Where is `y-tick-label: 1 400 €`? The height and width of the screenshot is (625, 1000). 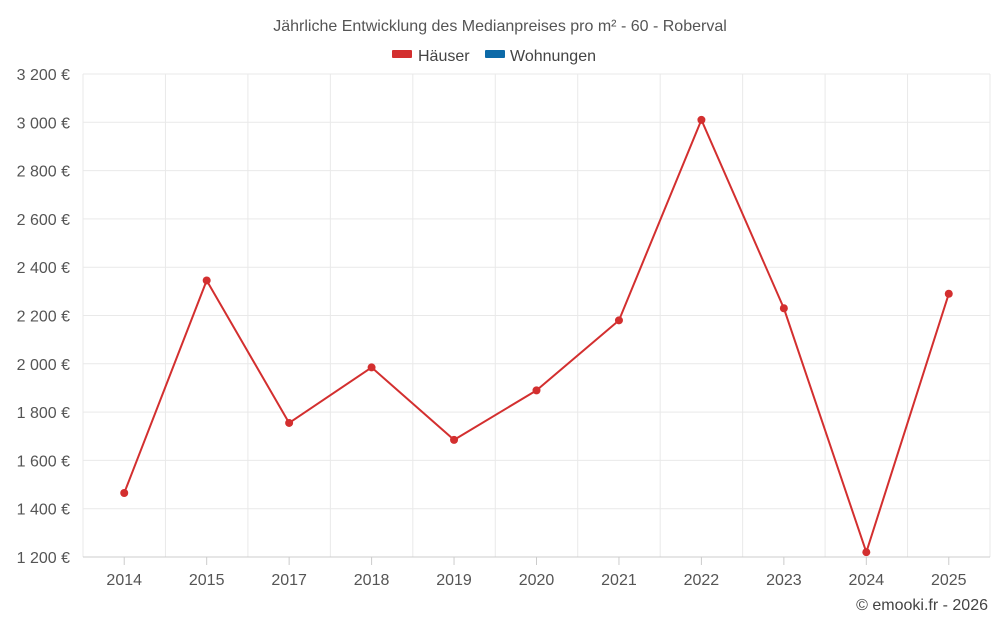 y-tick-label: 1 400 € is located at coordinates (43, 510).